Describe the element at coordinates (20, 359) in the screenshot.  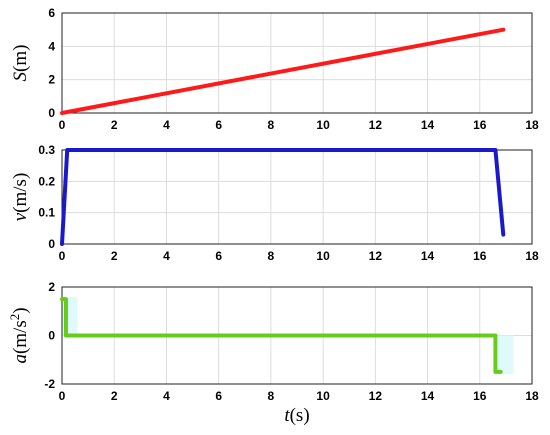
I see `y-axis-variable: a` at that location.